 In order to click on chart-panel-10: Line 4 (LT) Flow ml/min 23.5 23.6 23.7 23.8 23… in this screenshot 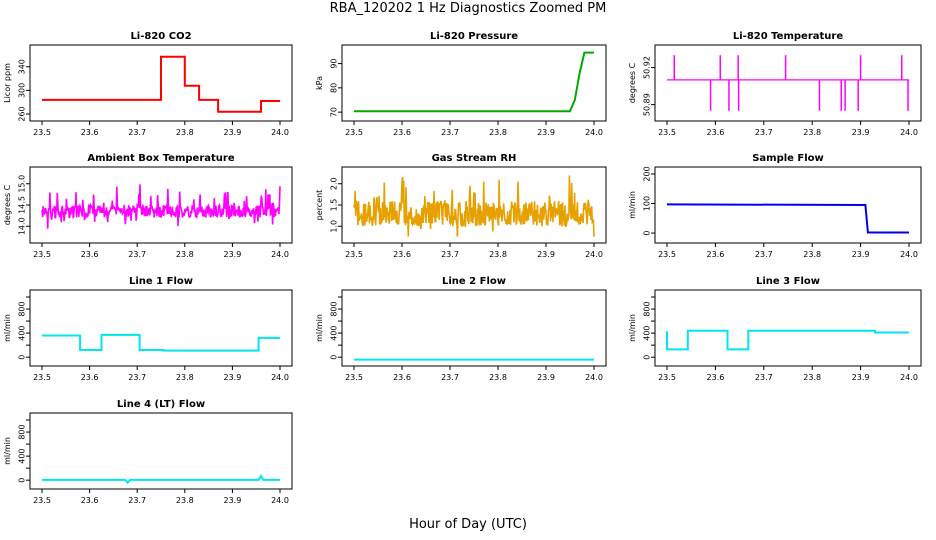, I will do `click(148, 452)`.